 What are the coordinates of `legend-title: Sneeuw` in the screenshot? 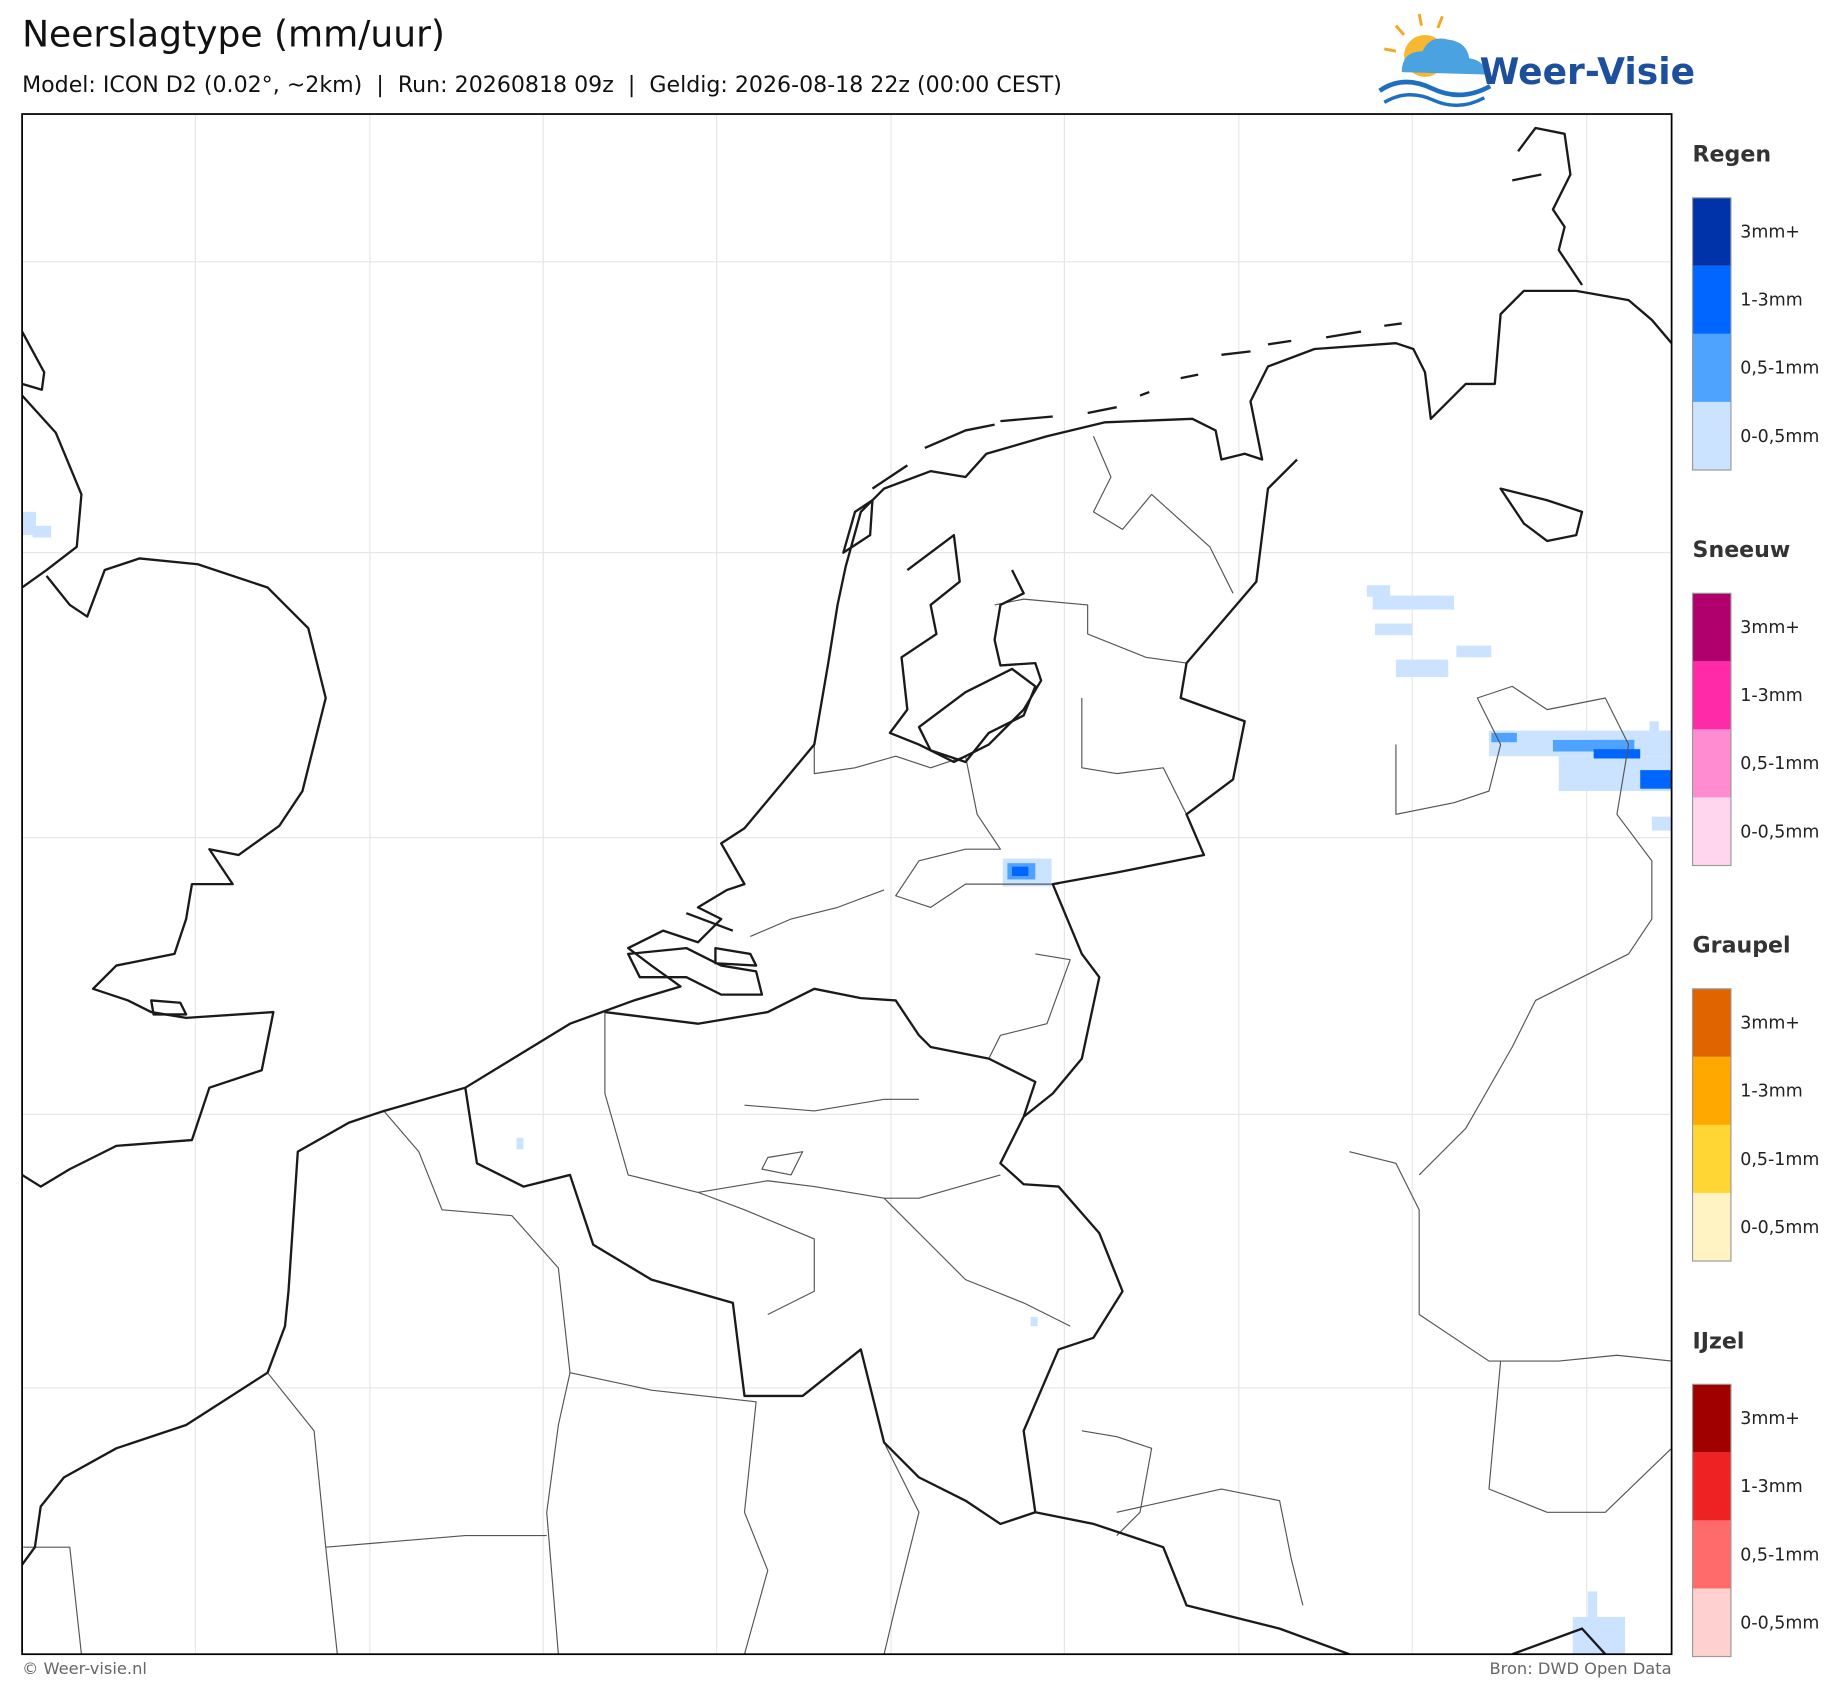 It's located at (1742, 550).